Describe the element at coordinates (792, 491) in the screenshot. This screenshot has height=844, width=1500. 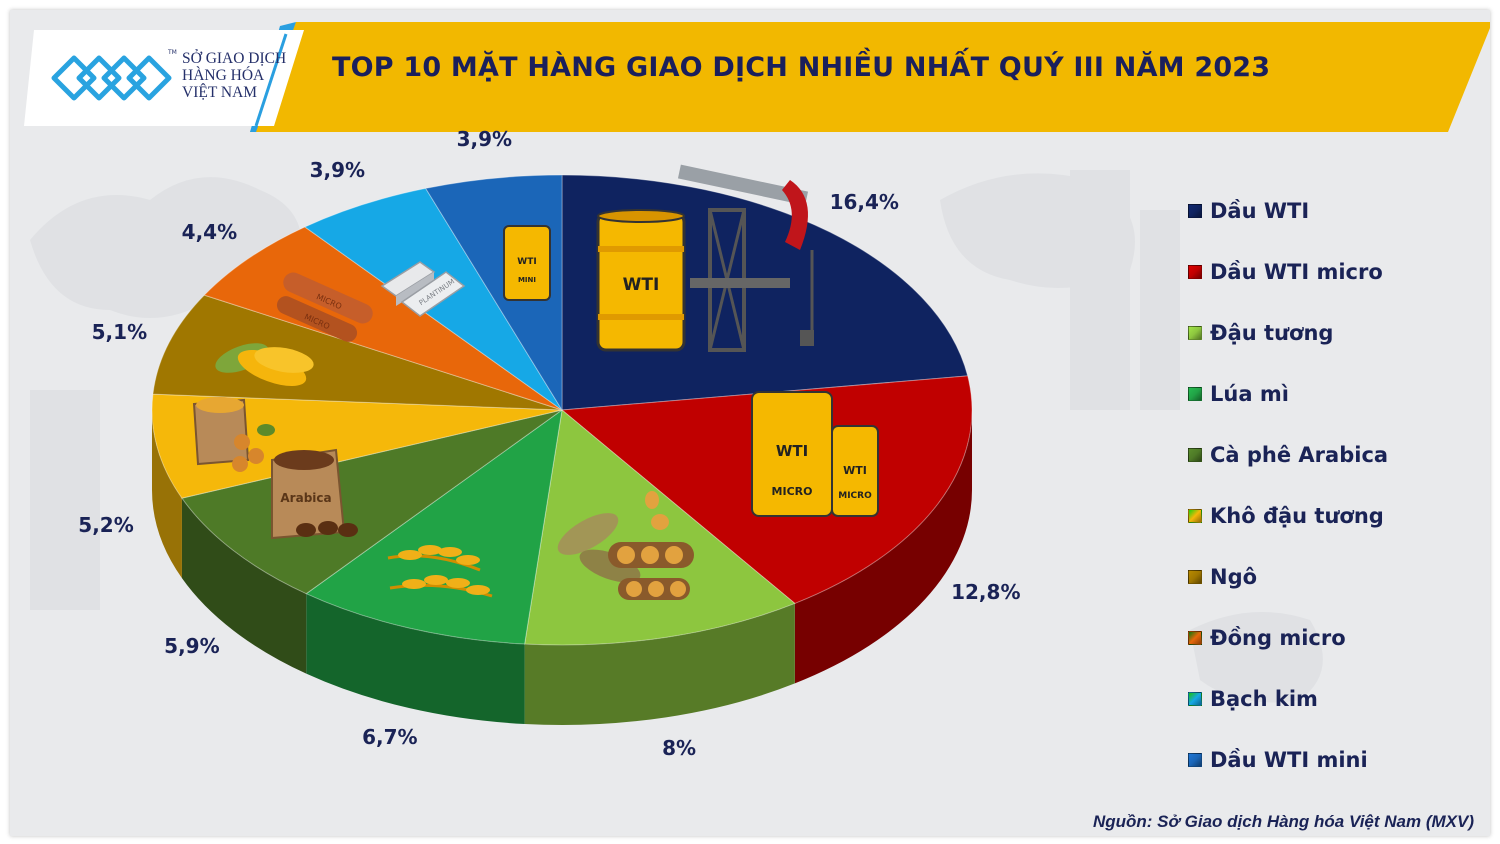
I see `micro-barrel-micro-label: MICRO` at that location.